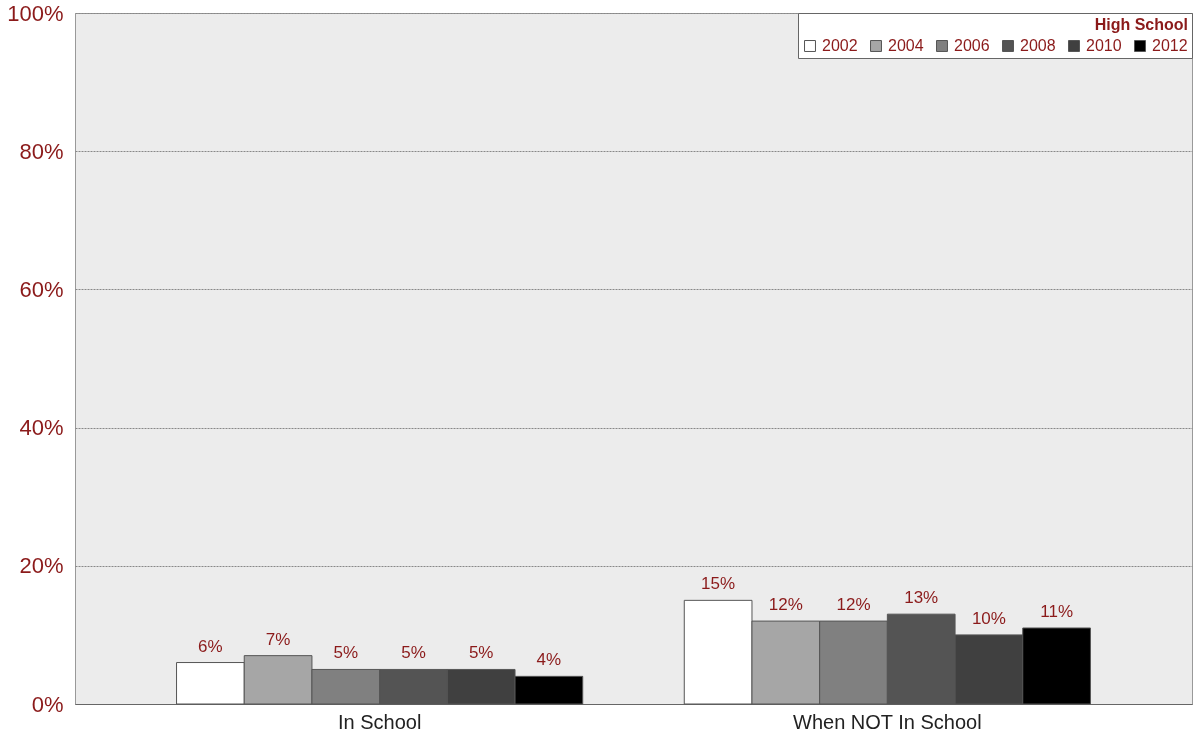  What do you see at coordinates (379, 721) in the screenshot?
I see `x-tick-label: In School` at bounding box center [379, 721].